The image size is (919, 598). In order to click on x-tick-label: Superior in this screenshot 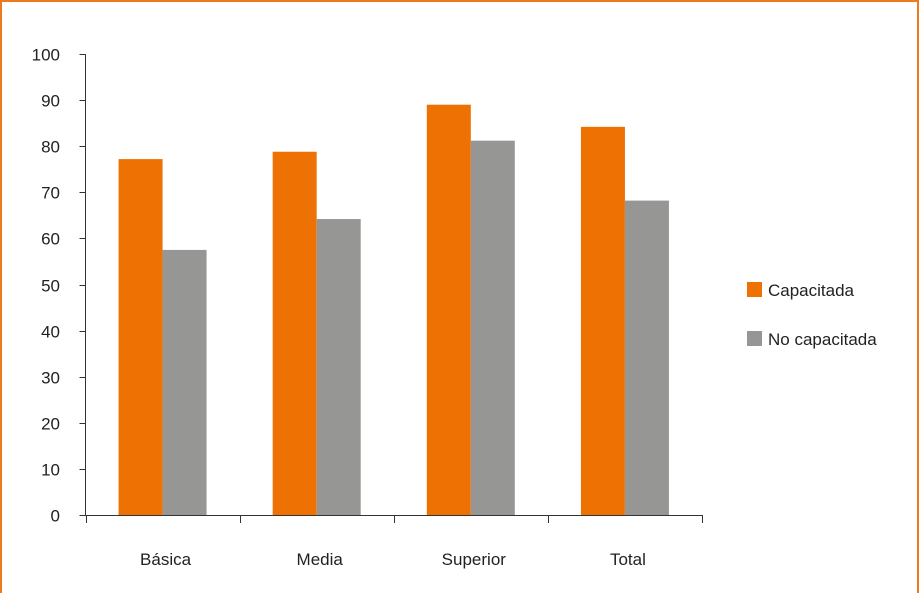, I will do `click(474, 559)`.